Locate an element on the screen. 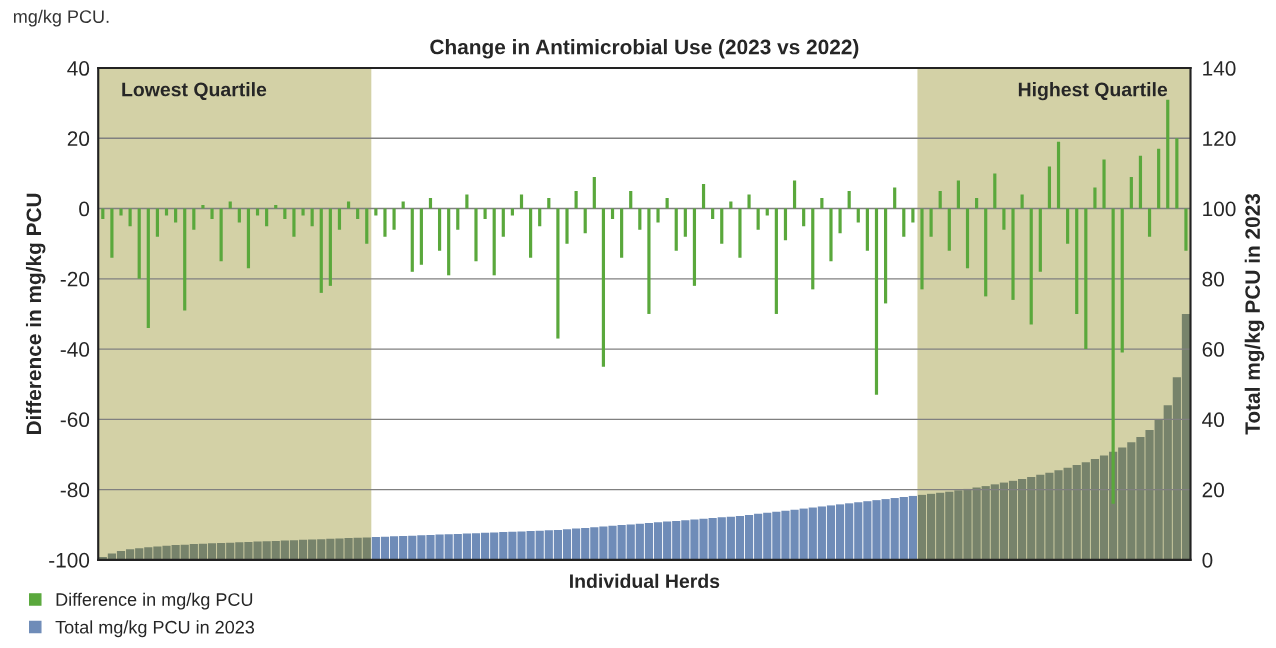 This screenshot has height=648, width=1276. annotation: Lowest Quartile is located at coordinates (194, 91).